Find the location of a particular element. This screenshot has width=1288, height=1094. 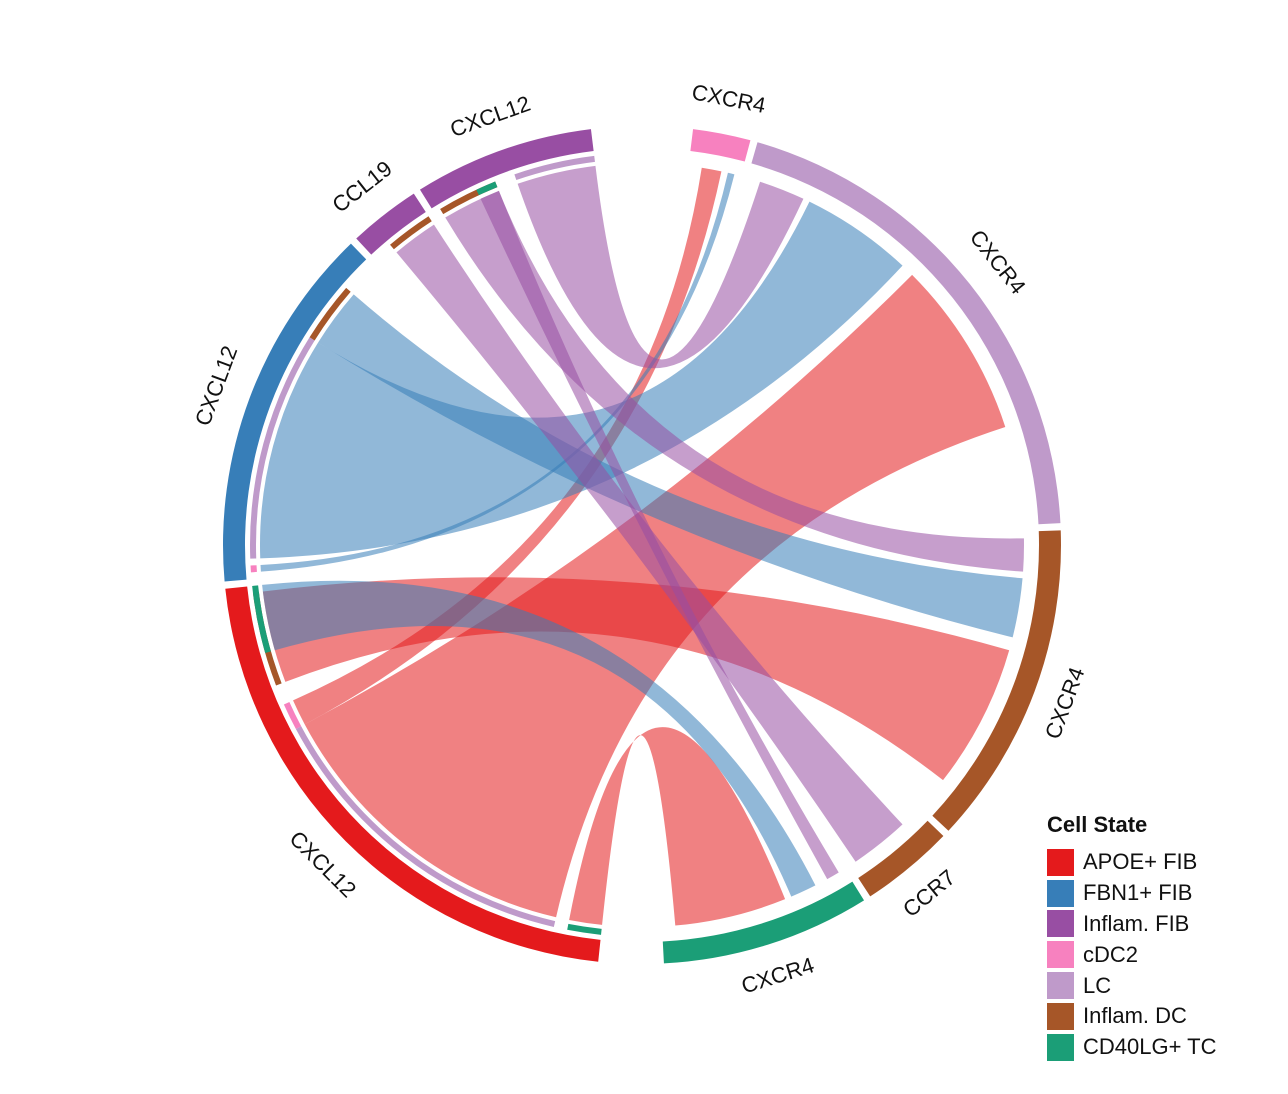

sector-arc-inflamdc_cxcr4 is located at coordinates (996, 680).